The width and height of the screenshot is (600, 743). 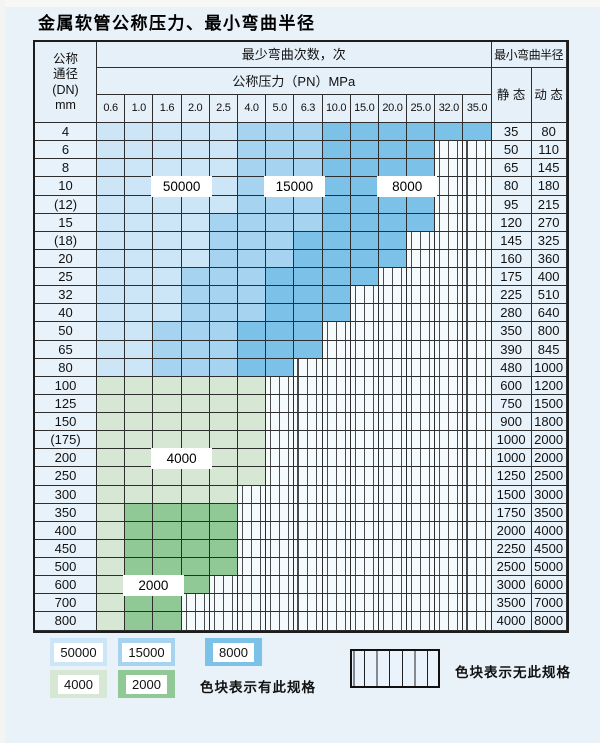 What do you see at coordinates (549, 258) in the screenshot?
I see `dynamic-cell: 360` at bounding box center [549, 258].